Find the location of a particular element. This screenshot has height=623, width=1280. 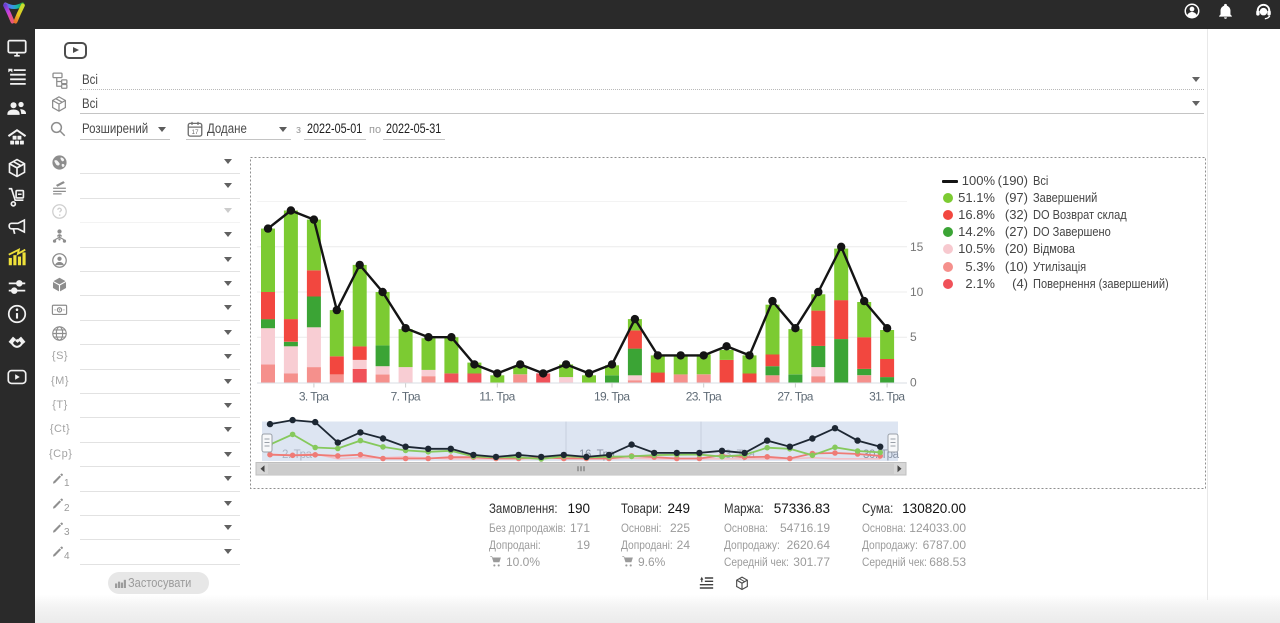

svg-text: 19. Тра is located at coordinates (612, 397).